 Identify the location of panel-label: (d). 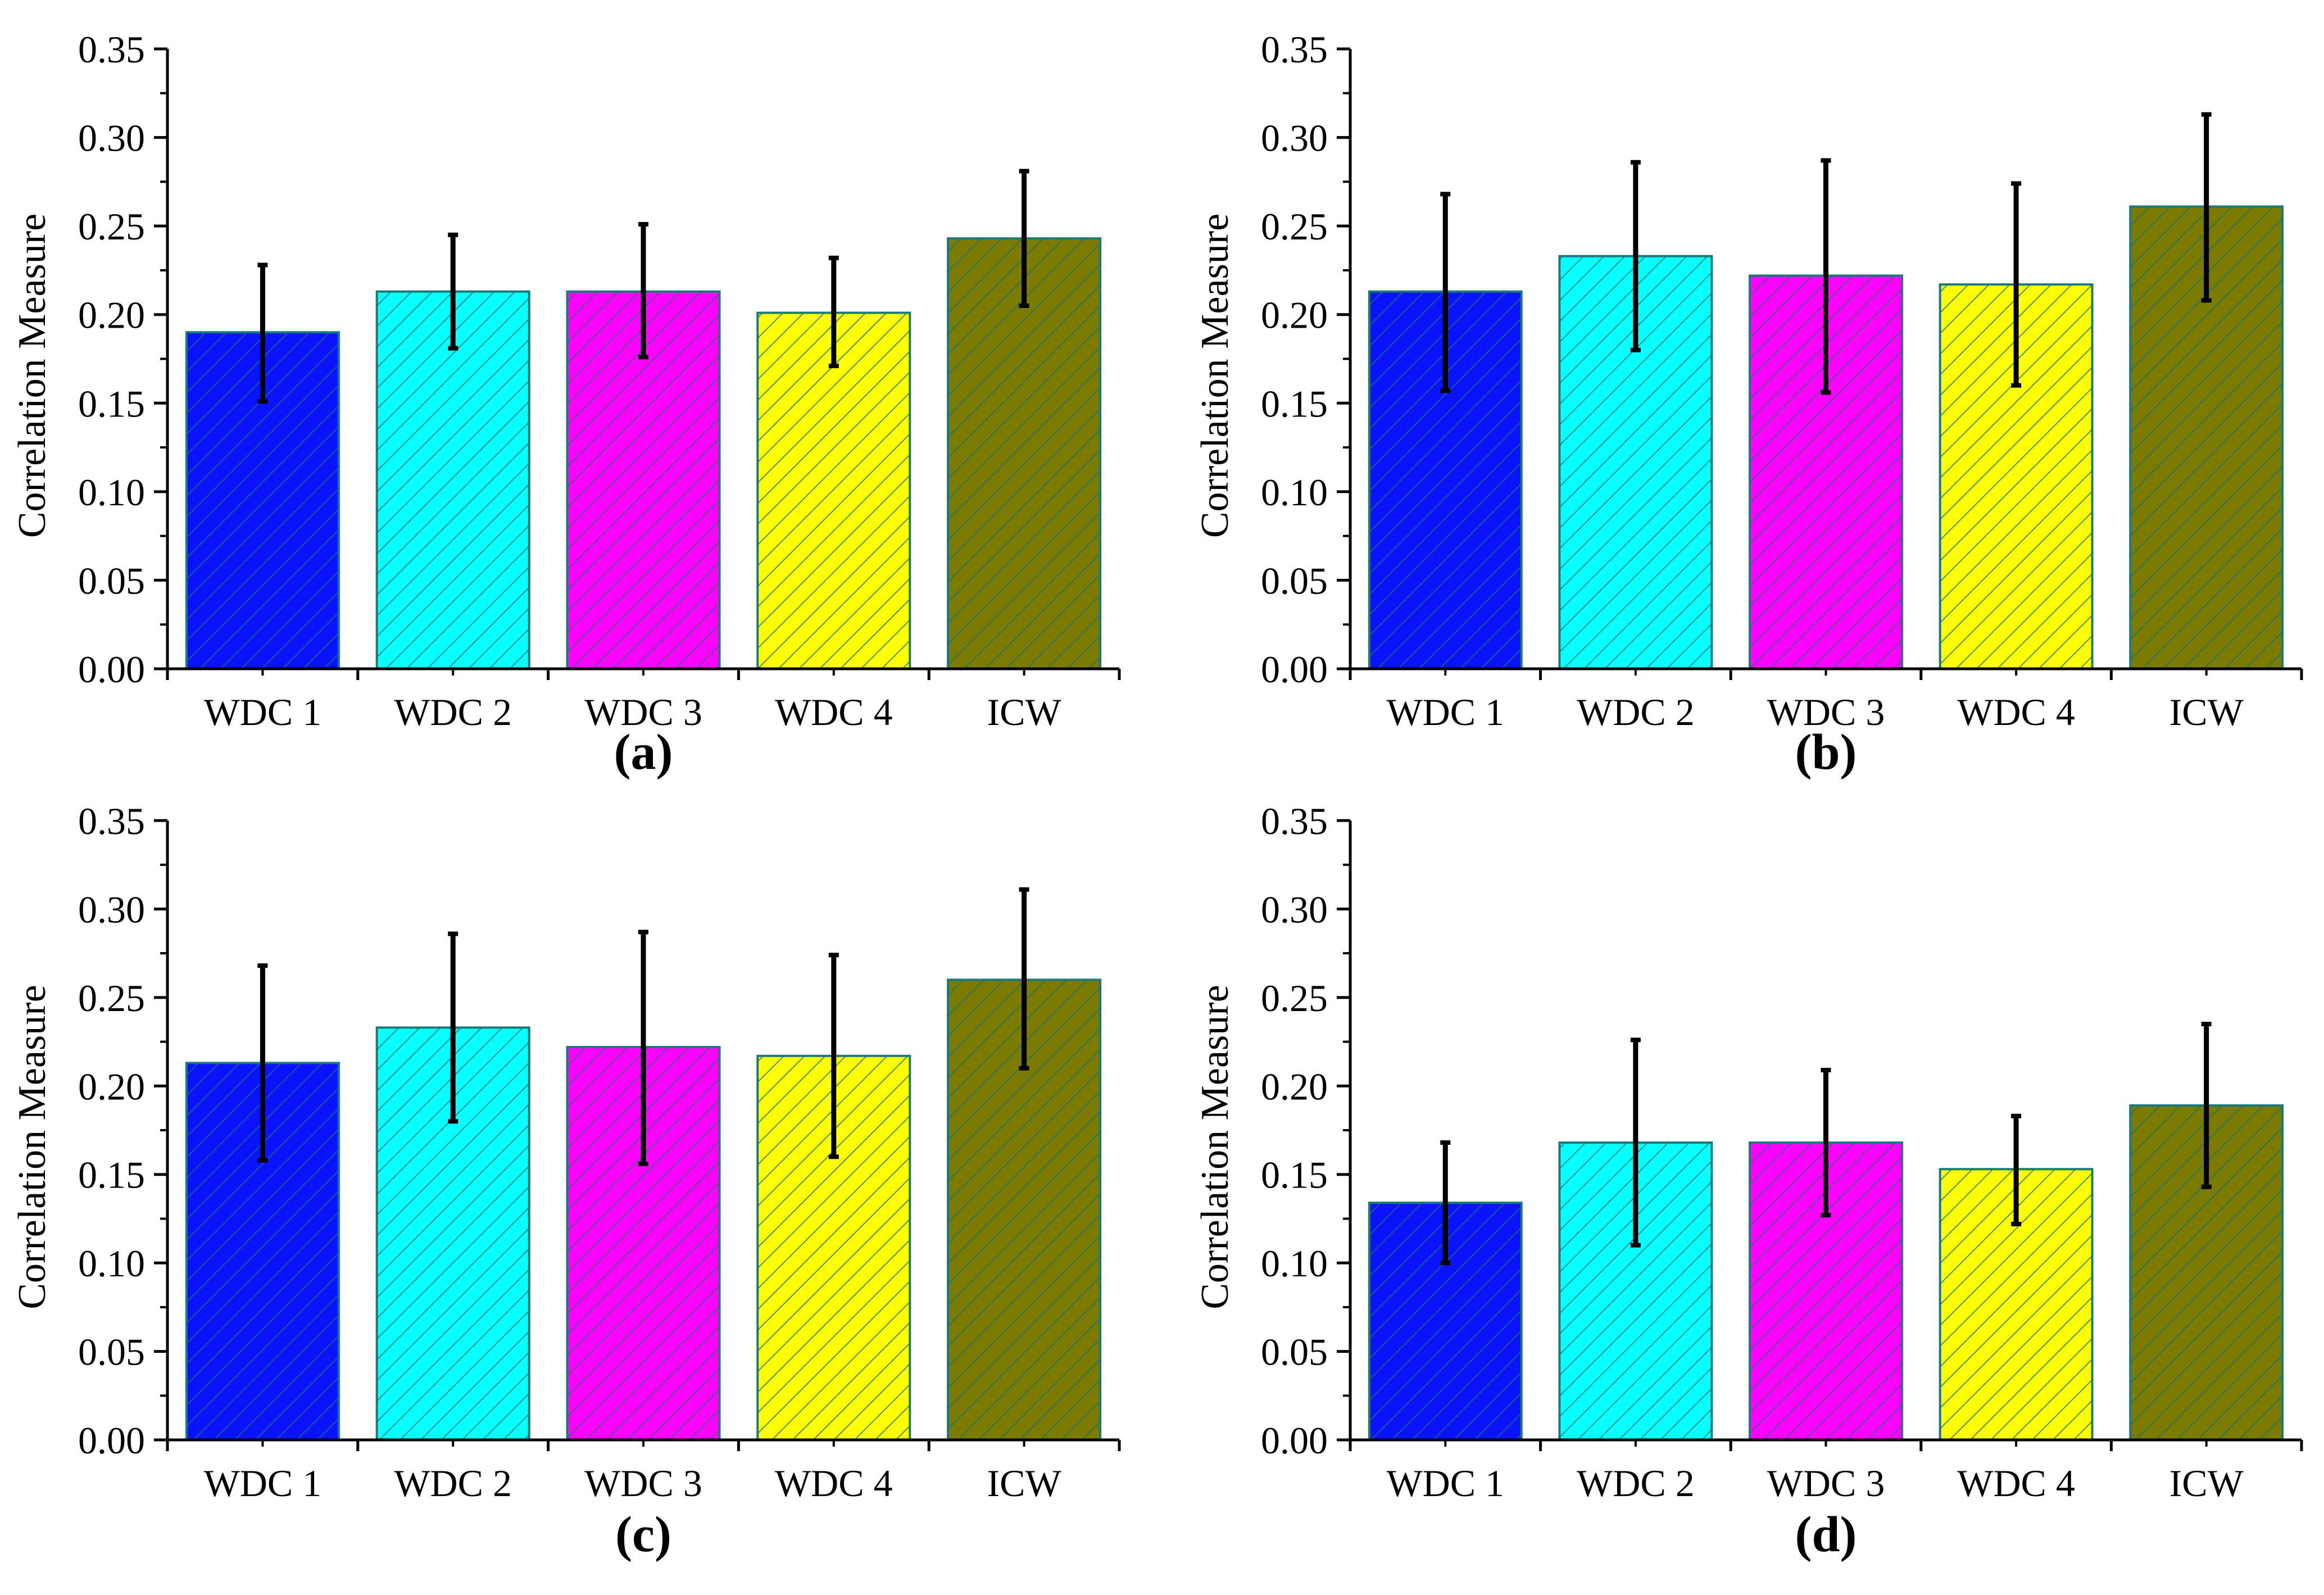
(1826, 1534).